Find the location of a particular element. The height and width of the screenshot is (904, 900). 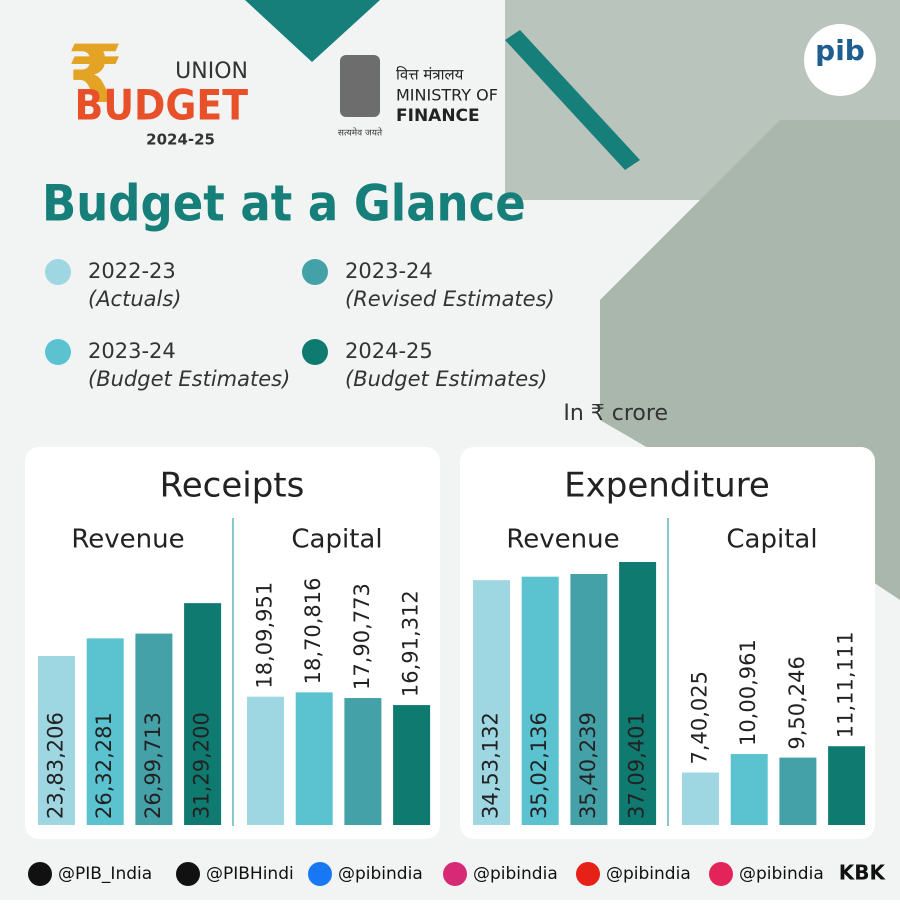

value-label: 37,09,401 is located at coordinates (637, 765).